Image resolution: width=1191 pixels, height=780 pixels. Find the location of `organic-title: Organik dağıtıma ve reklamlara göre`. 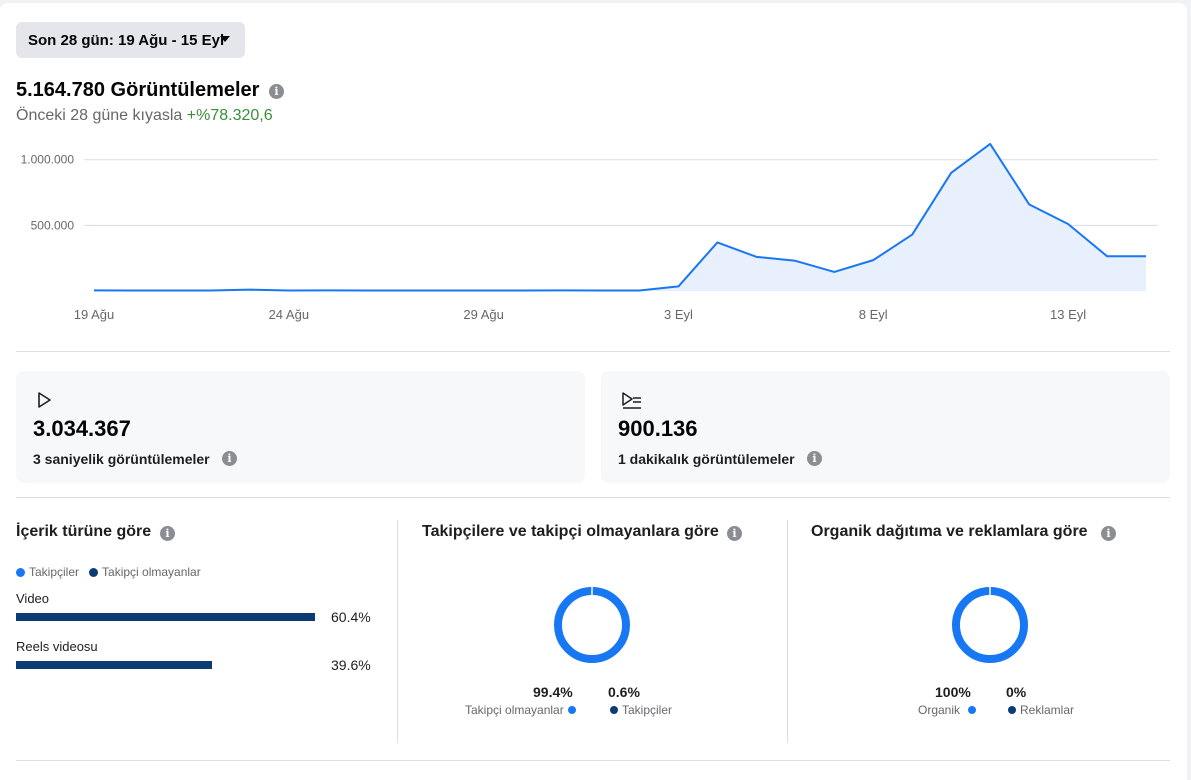

organic-title: Organik dağıtıma ve reklamlara göre is located at coordinates (949, 532).